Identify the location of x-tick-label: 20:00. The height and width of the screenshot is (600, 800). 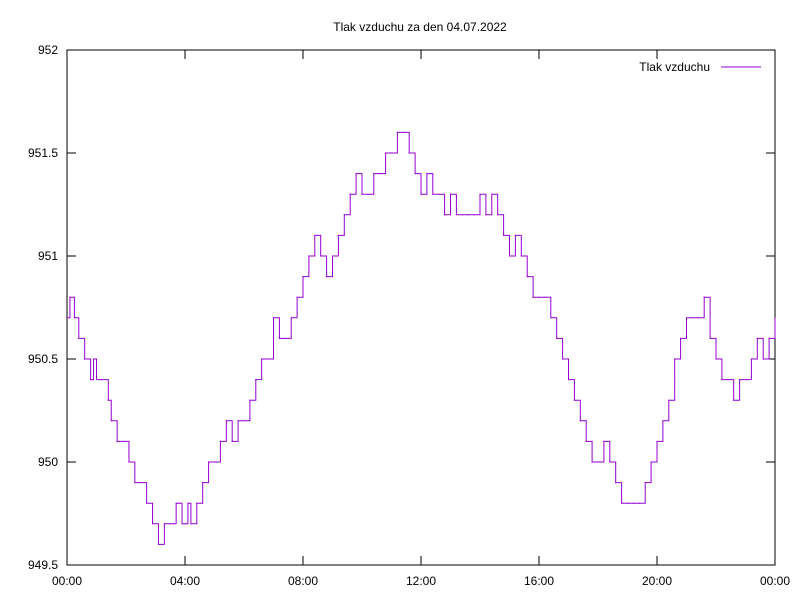
(657, 581).